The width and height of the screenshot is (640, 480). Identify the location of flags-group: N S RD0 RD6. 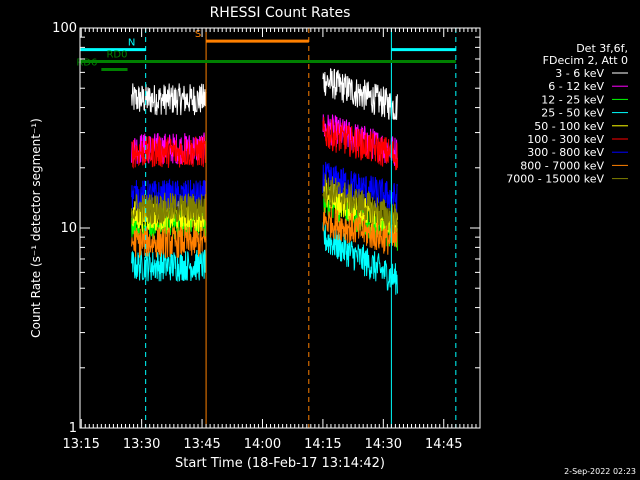
(266, 50).